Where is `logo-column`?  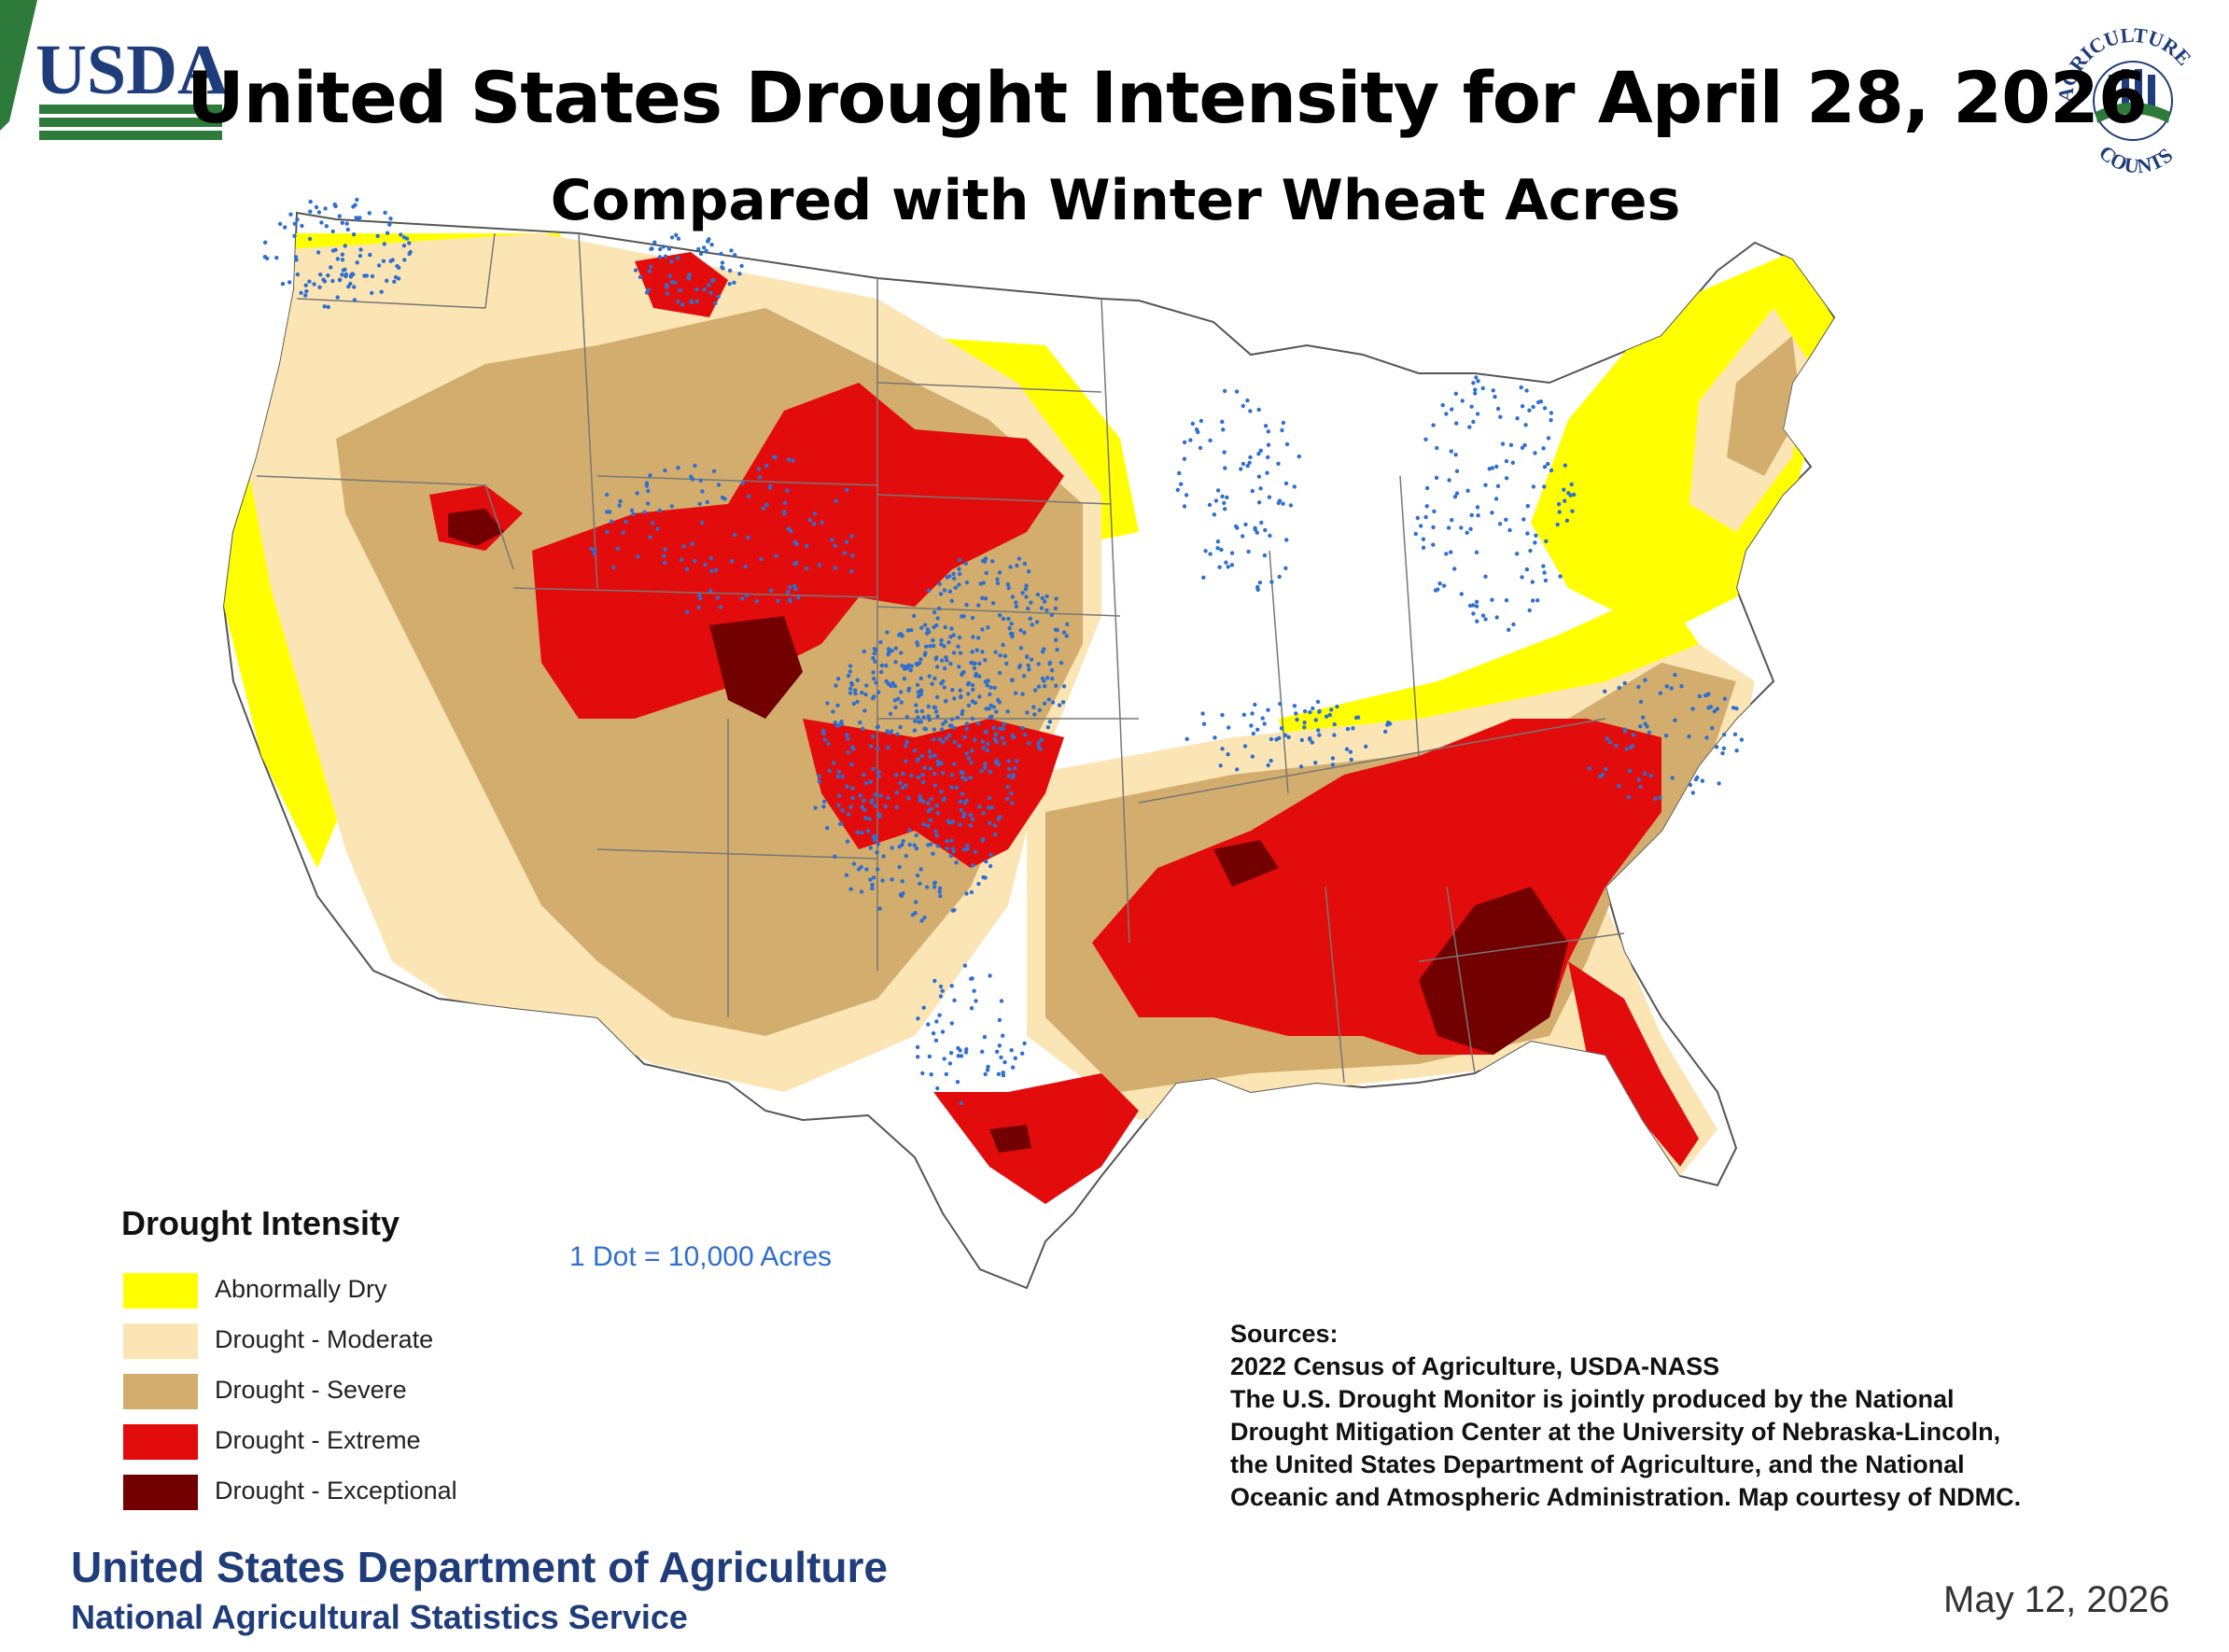 logo-column is located at coordinates (2125, 90).